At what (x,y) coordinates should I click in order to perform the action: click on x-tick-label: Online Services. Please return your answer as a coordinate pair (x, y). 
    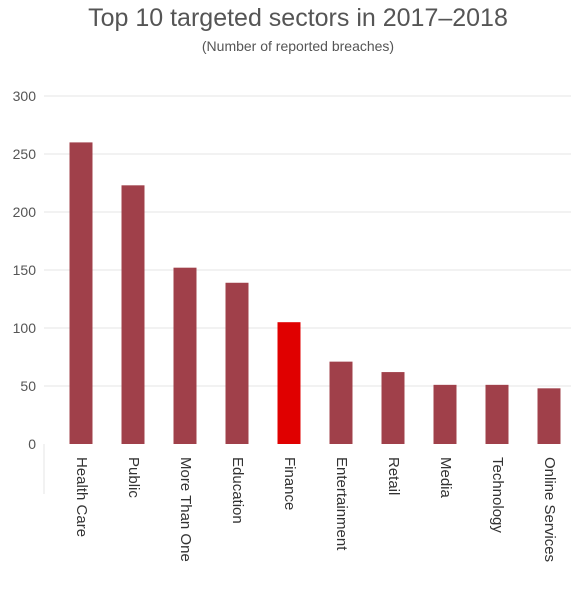
    Looking at the image, I should click on (549, 509).